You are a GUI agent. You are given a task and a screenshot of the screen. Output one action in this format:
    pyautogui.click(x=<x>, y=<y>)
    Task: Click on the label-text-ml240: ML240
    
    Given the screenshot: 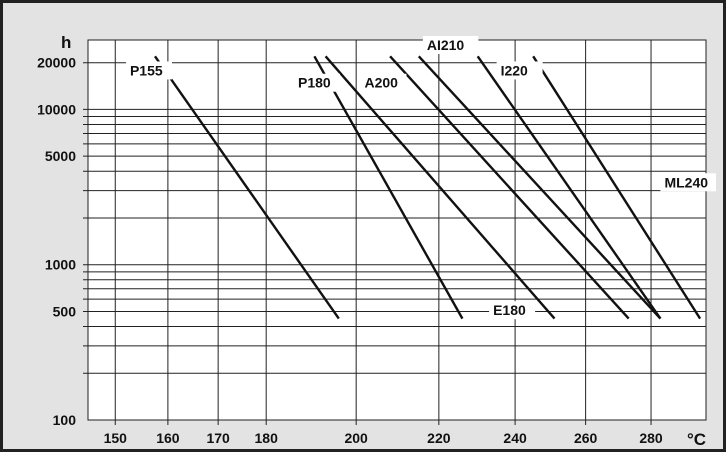 What is the action you would take?
    pyautogui.click(x=686, y=182)
    